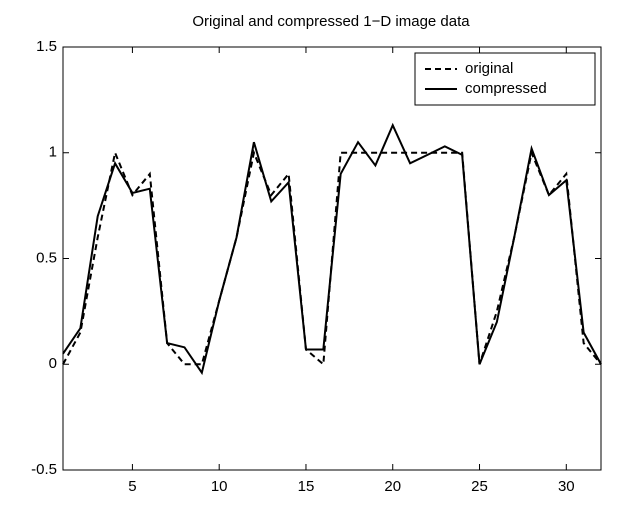 The height and width of the screenshot is (526, 625). I want to click on legend: original compressed, so click(505, 79).